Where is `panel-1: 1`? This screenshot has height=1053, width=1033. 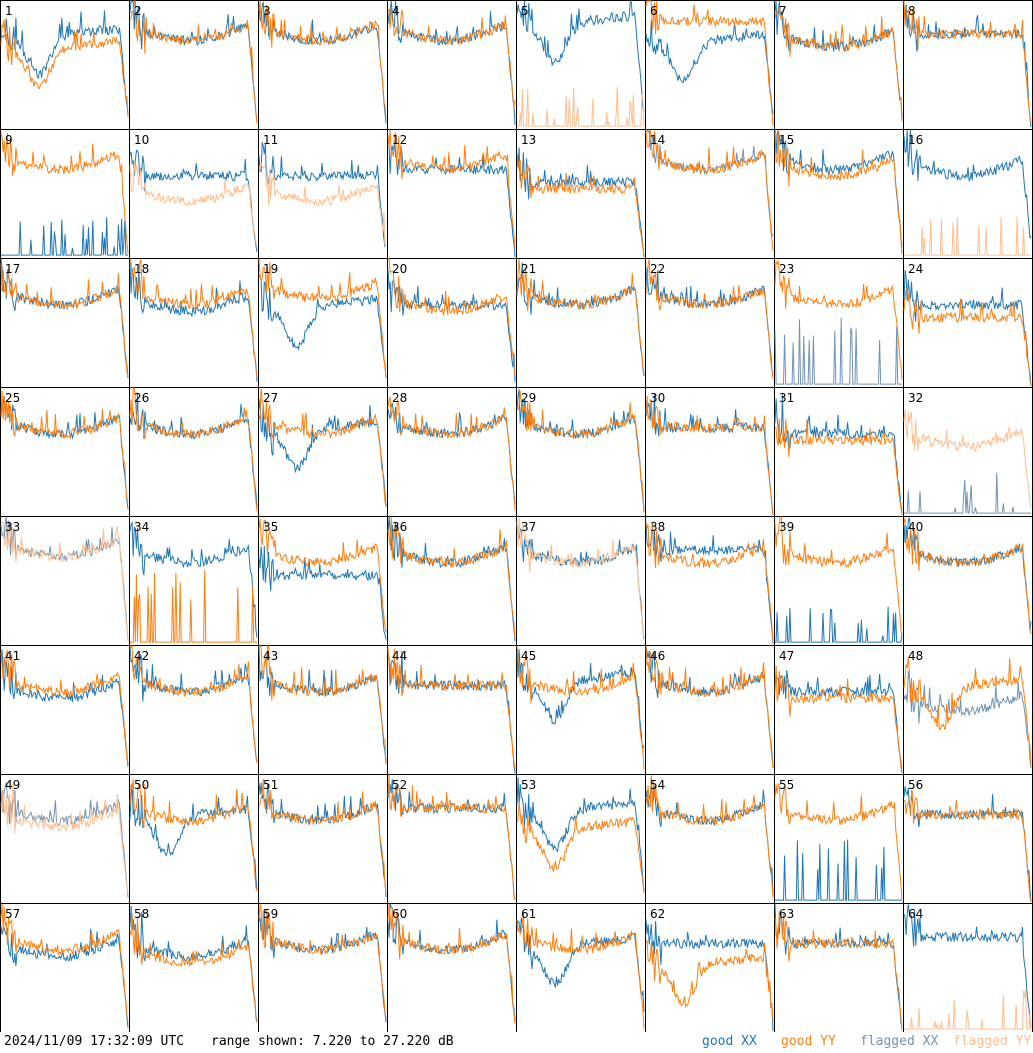 panel-1: 1 is located at coordinates (65, 65).